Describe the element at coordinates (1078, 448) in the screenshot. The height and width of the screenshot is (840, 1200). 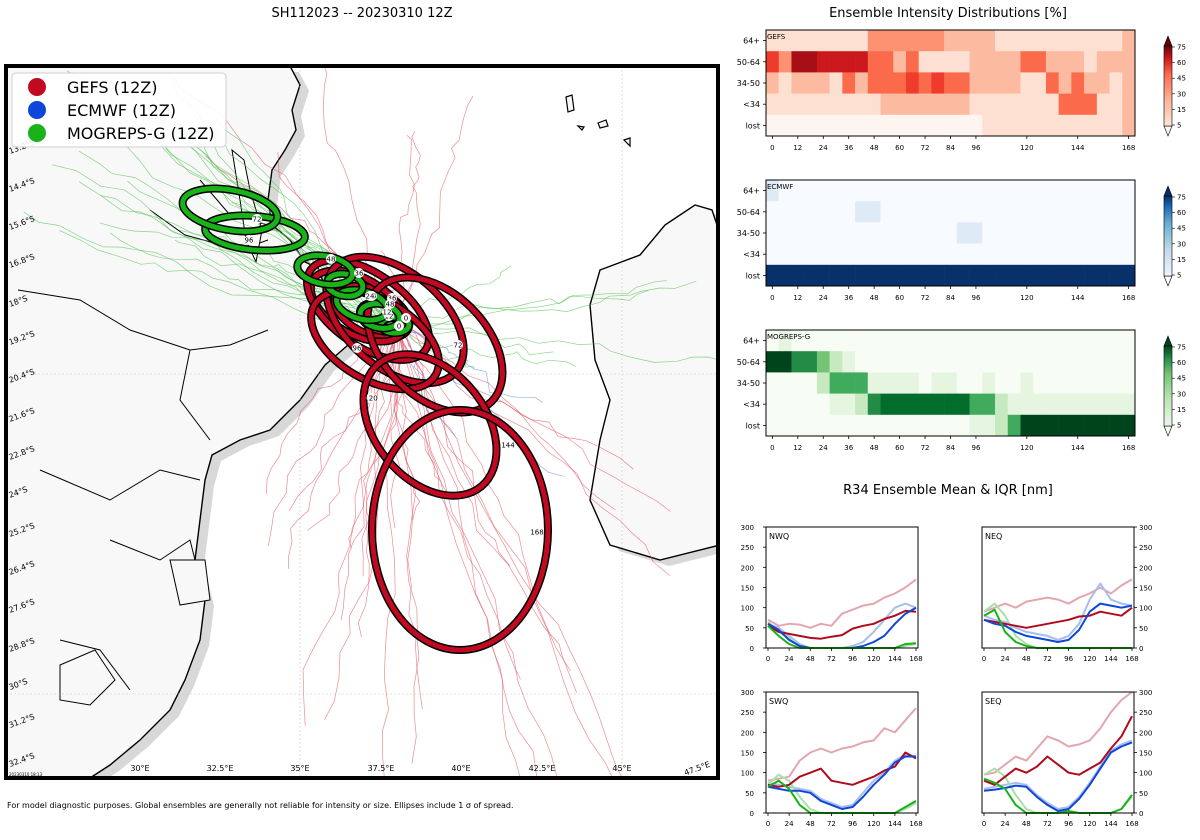
I see `heatmap-x-label: 144` at that location.